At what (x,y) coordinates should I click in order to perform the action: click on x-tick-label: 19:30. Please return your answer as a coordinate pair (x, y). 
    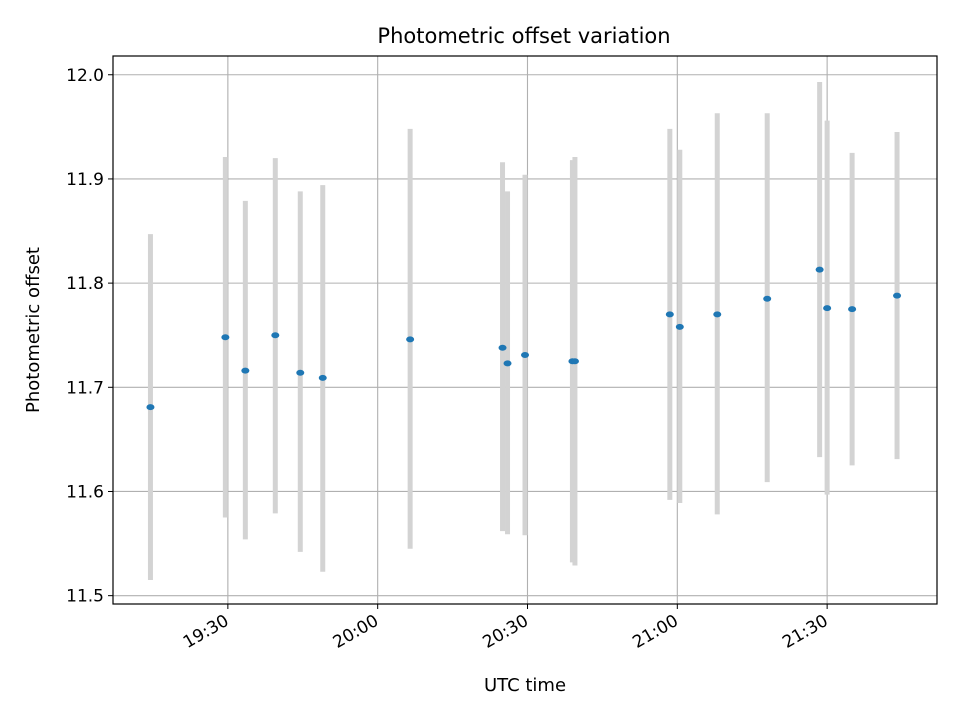
    Looking at the image, I should click on (206, 632).